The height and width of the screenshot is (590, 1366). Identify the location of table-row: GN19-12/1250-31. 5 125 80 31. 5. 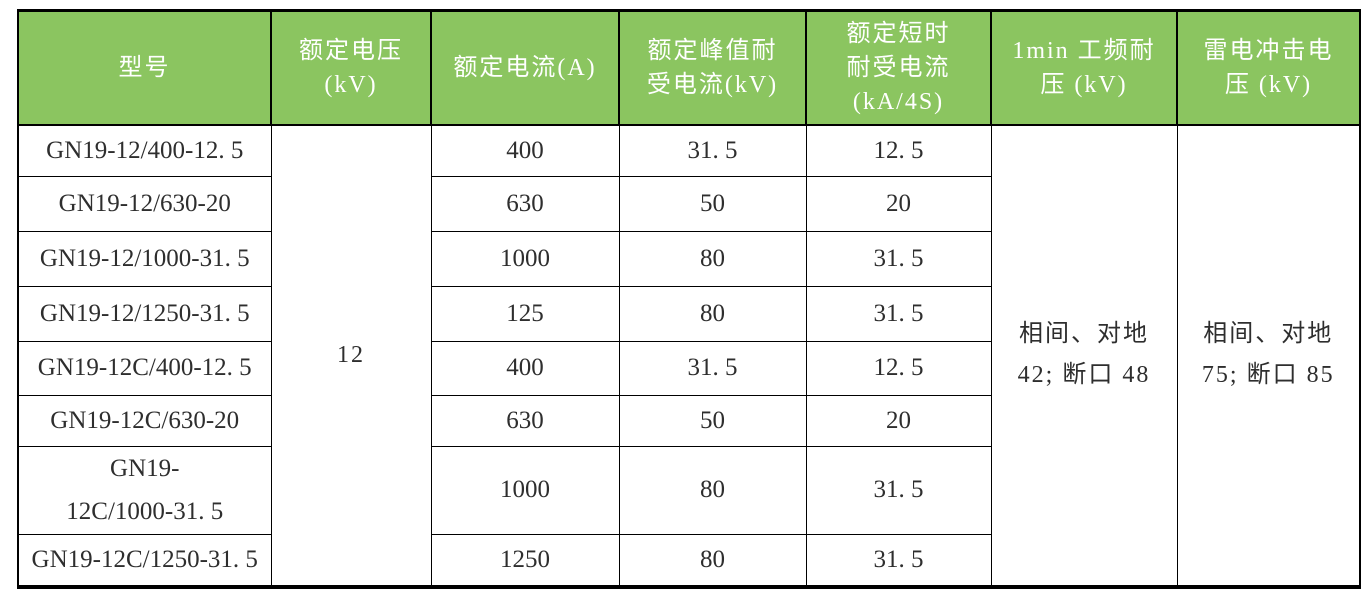
(688, 313).